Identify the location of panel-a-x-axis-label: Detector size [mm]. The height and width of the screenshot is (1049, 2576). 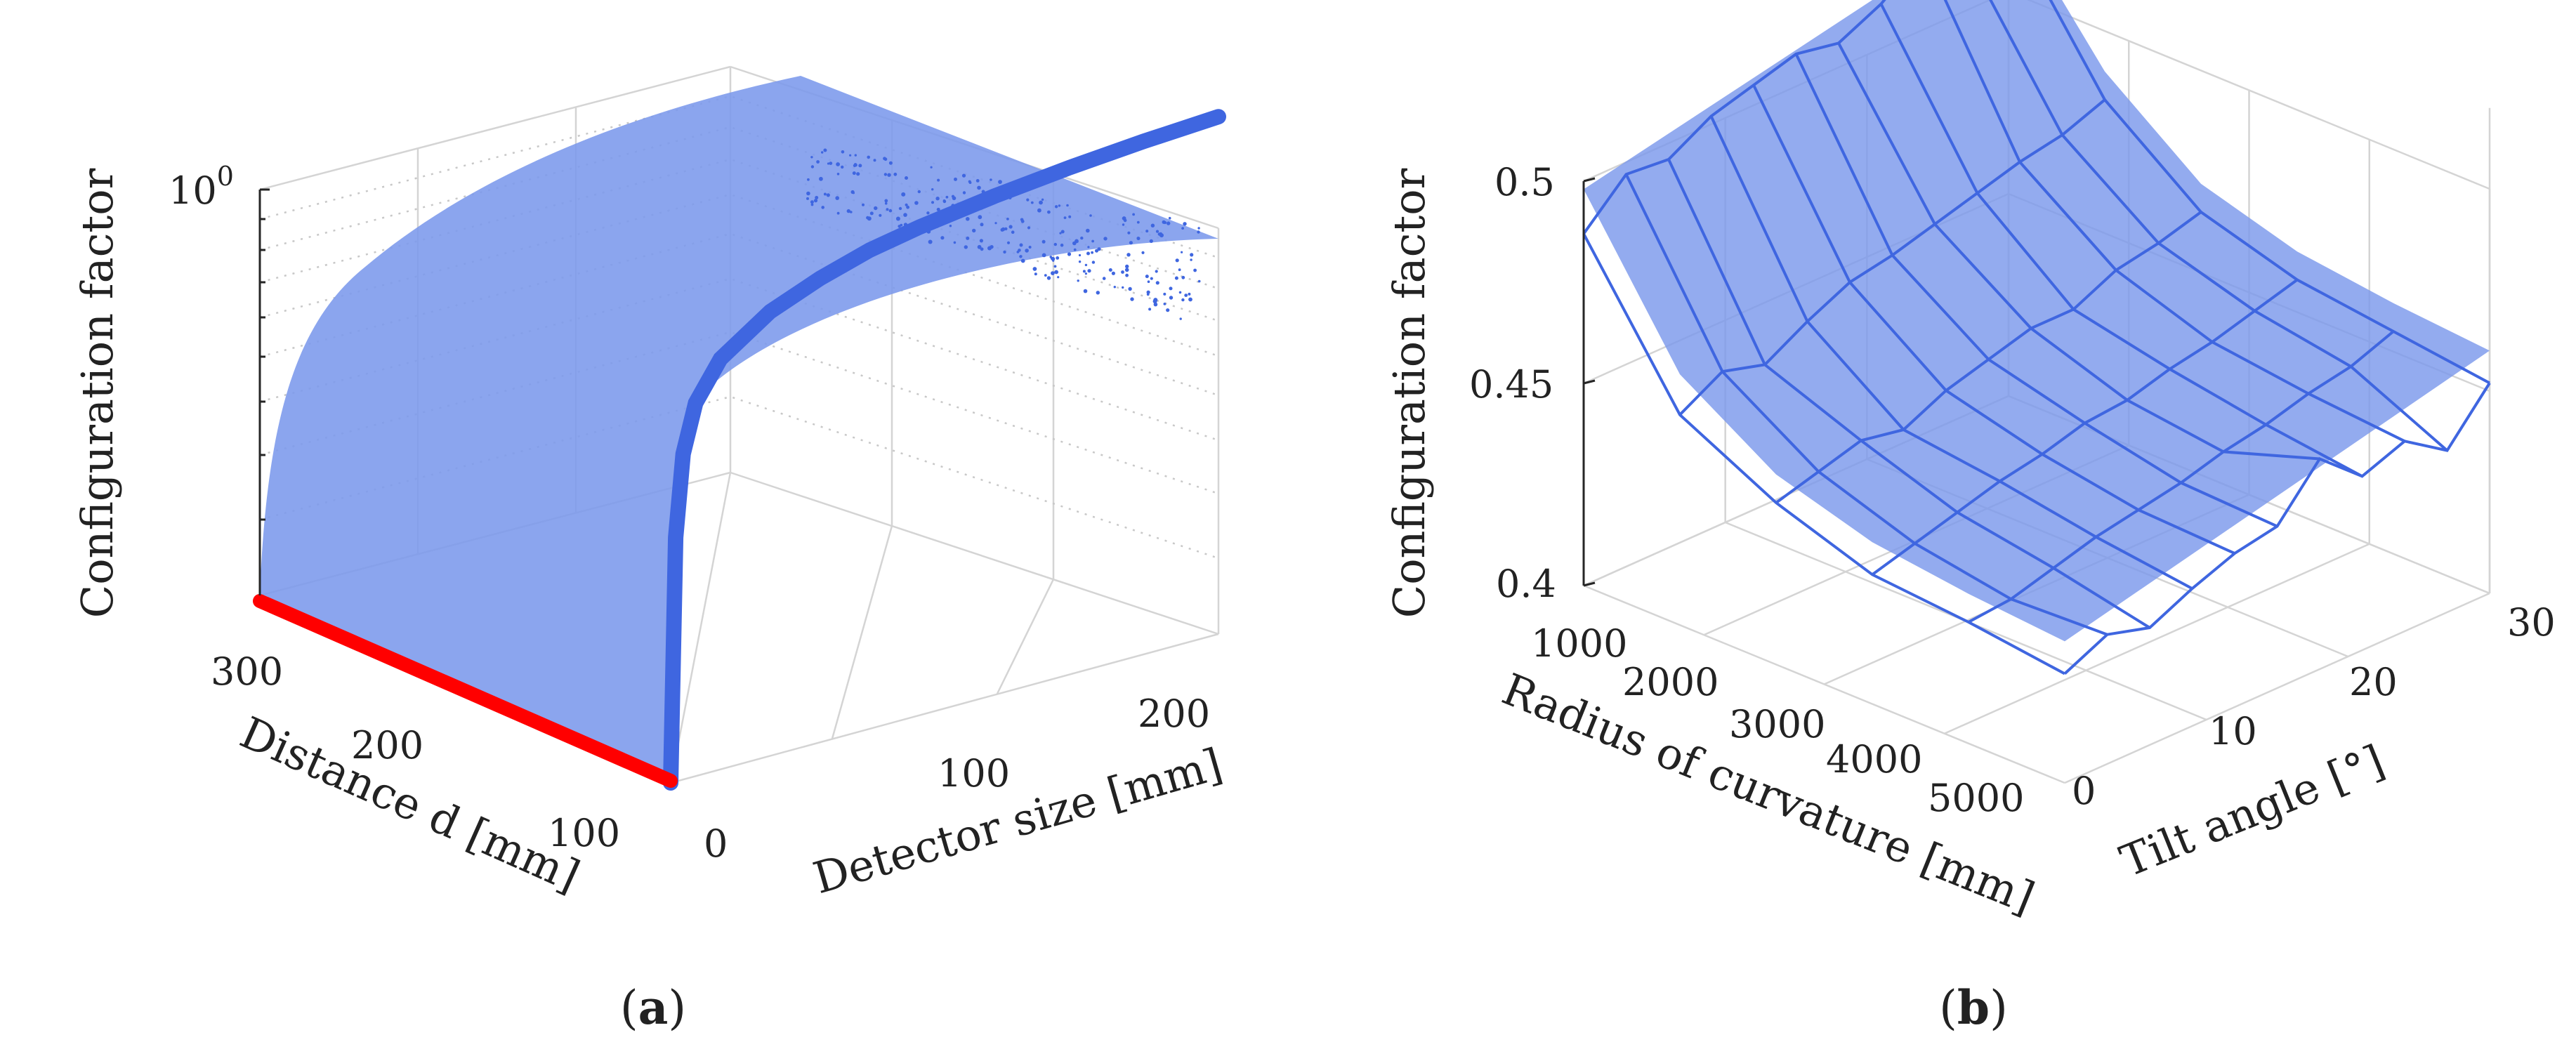
(1018, 821).